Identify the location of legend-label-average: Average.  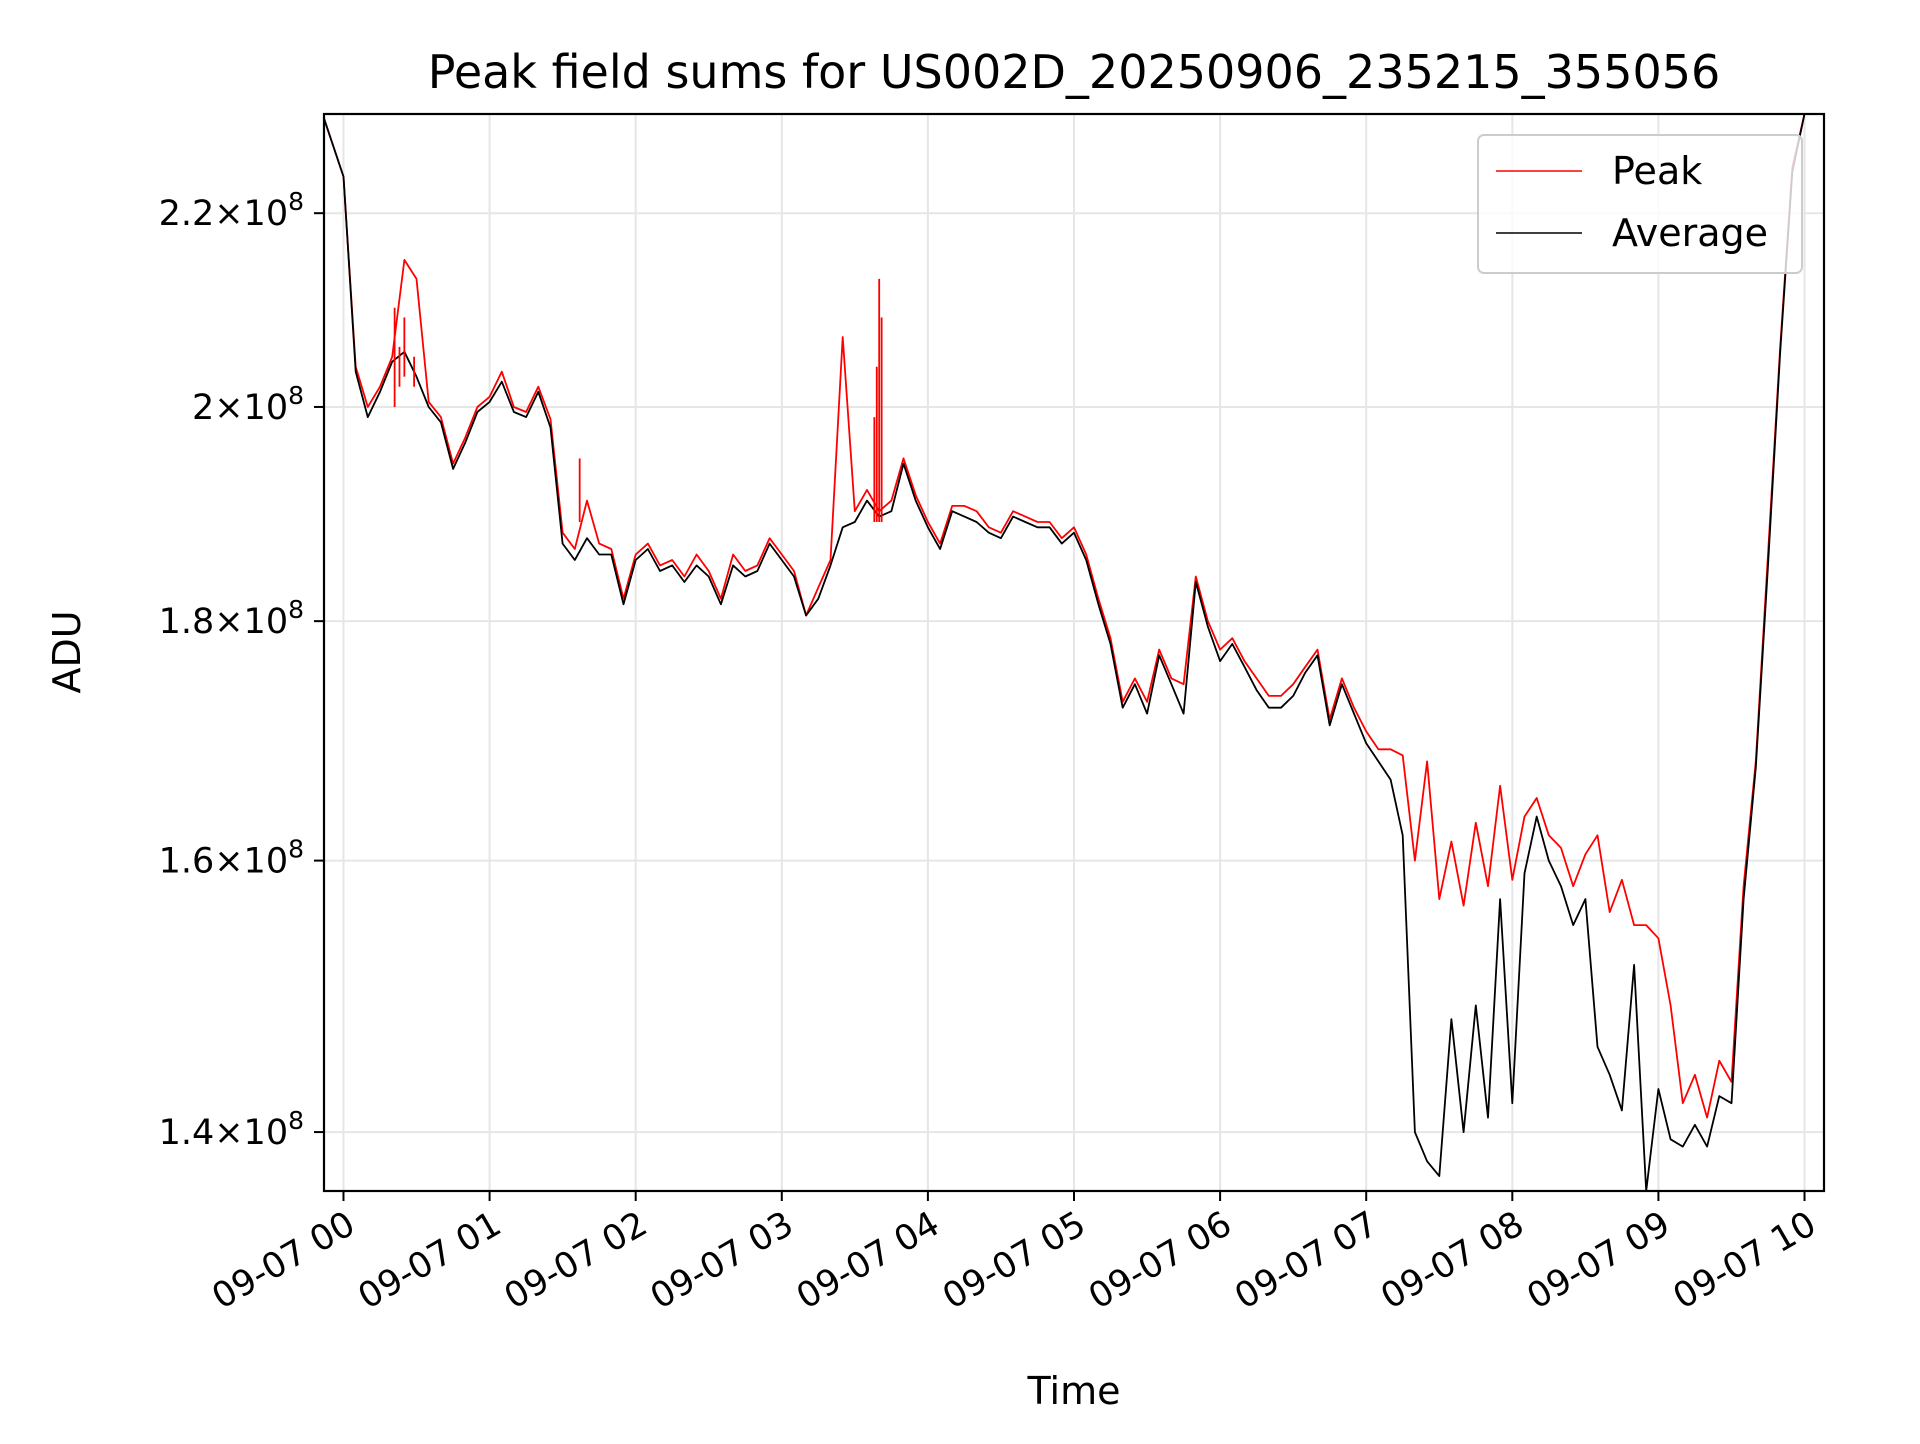
(1690, 233).